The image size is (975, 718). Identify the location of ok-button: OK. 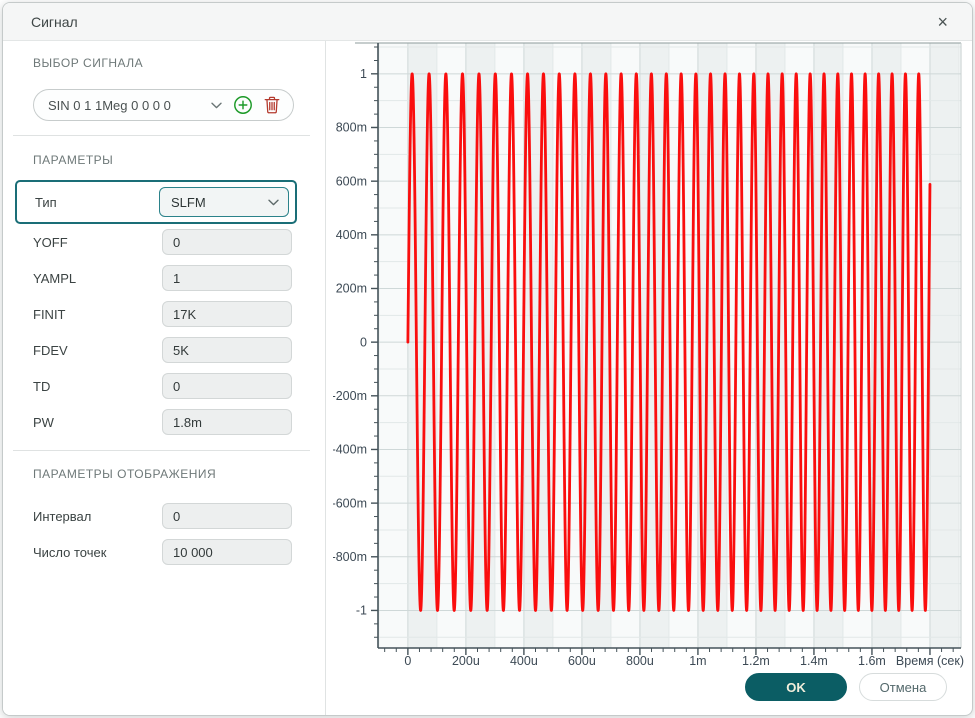
(796, 687).